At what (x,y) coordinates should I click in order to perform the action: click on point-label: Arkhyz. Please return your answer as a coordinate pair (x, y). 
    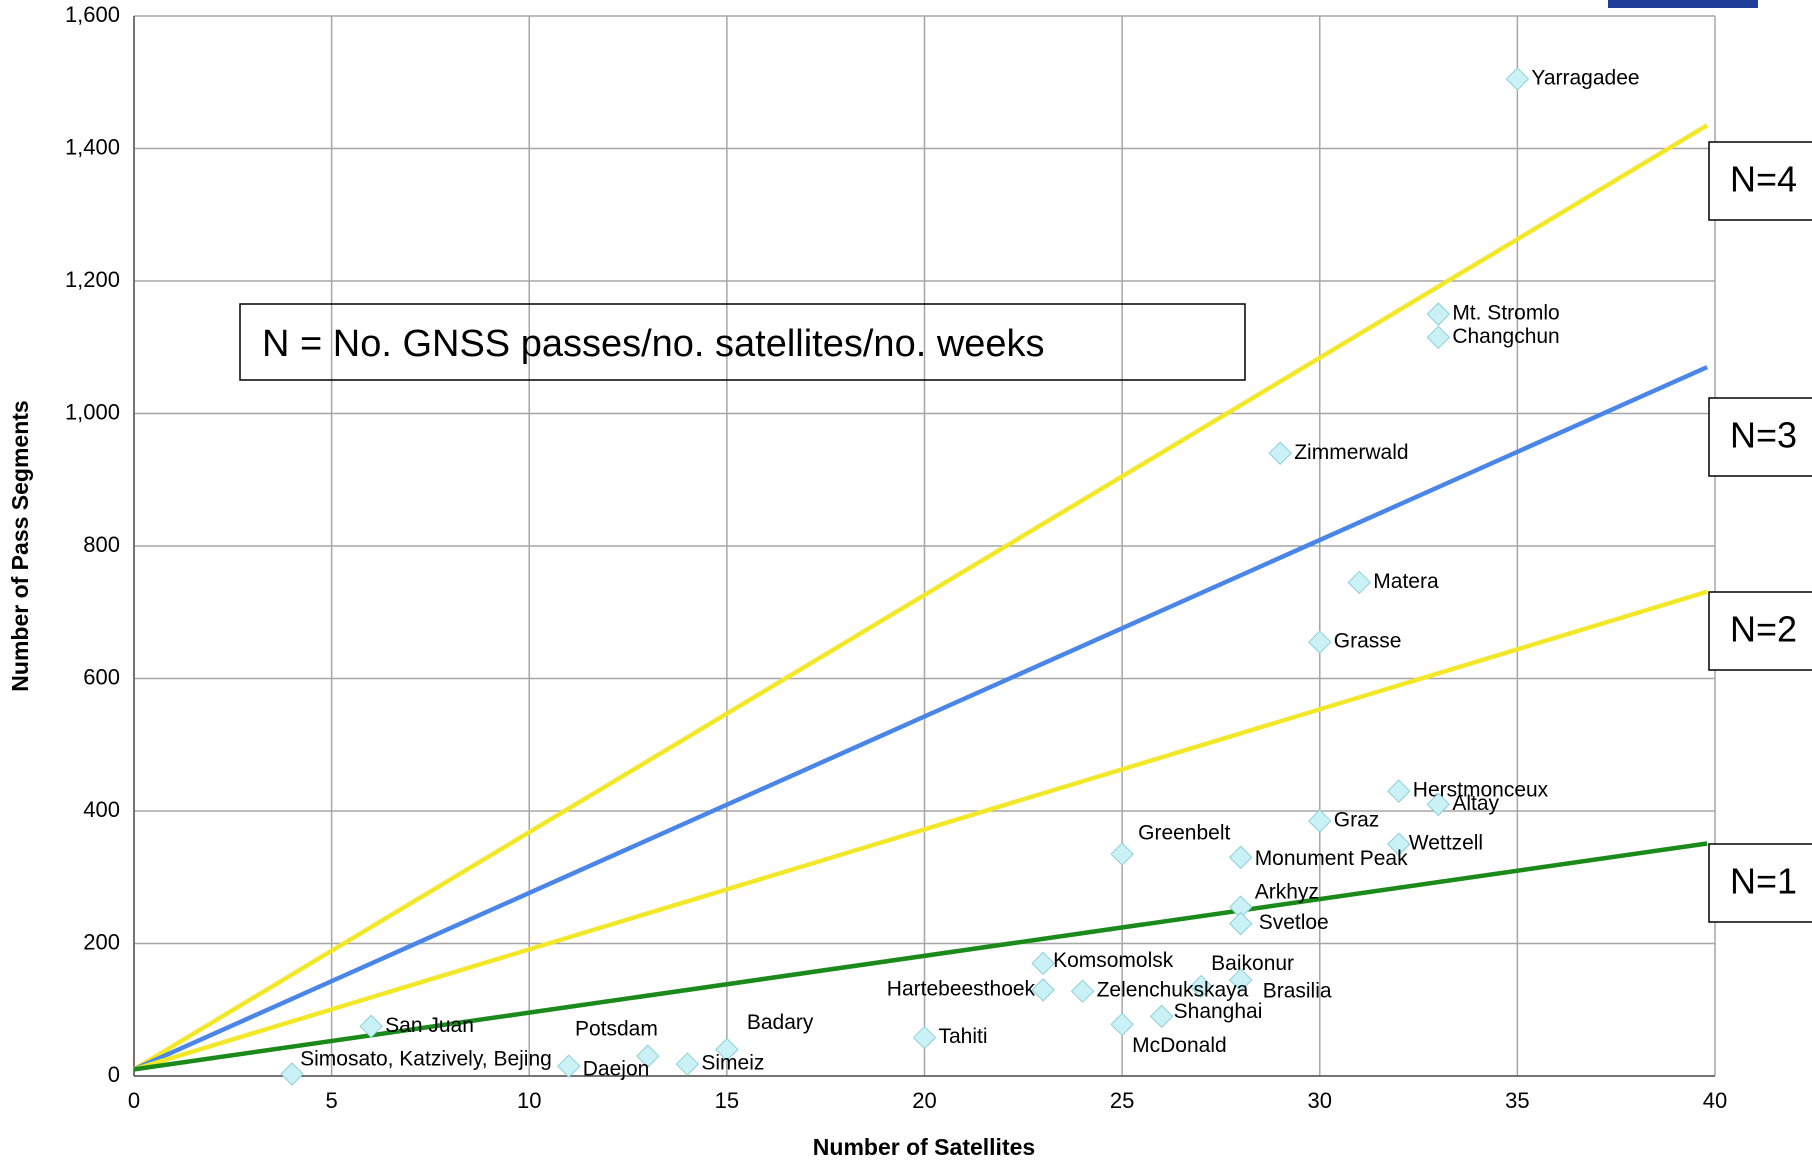
    Looking at the image, I should click on (1287, 892).